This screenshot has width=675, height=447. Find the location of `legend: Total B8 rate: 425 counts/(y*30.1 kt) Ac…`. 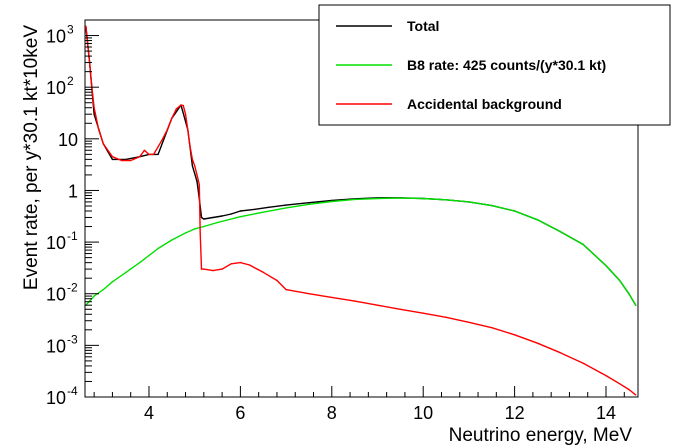

legend: Total B8 rate: 425 counts/(y*30.1 kt) Ac… is located at coordinates (494, 65).